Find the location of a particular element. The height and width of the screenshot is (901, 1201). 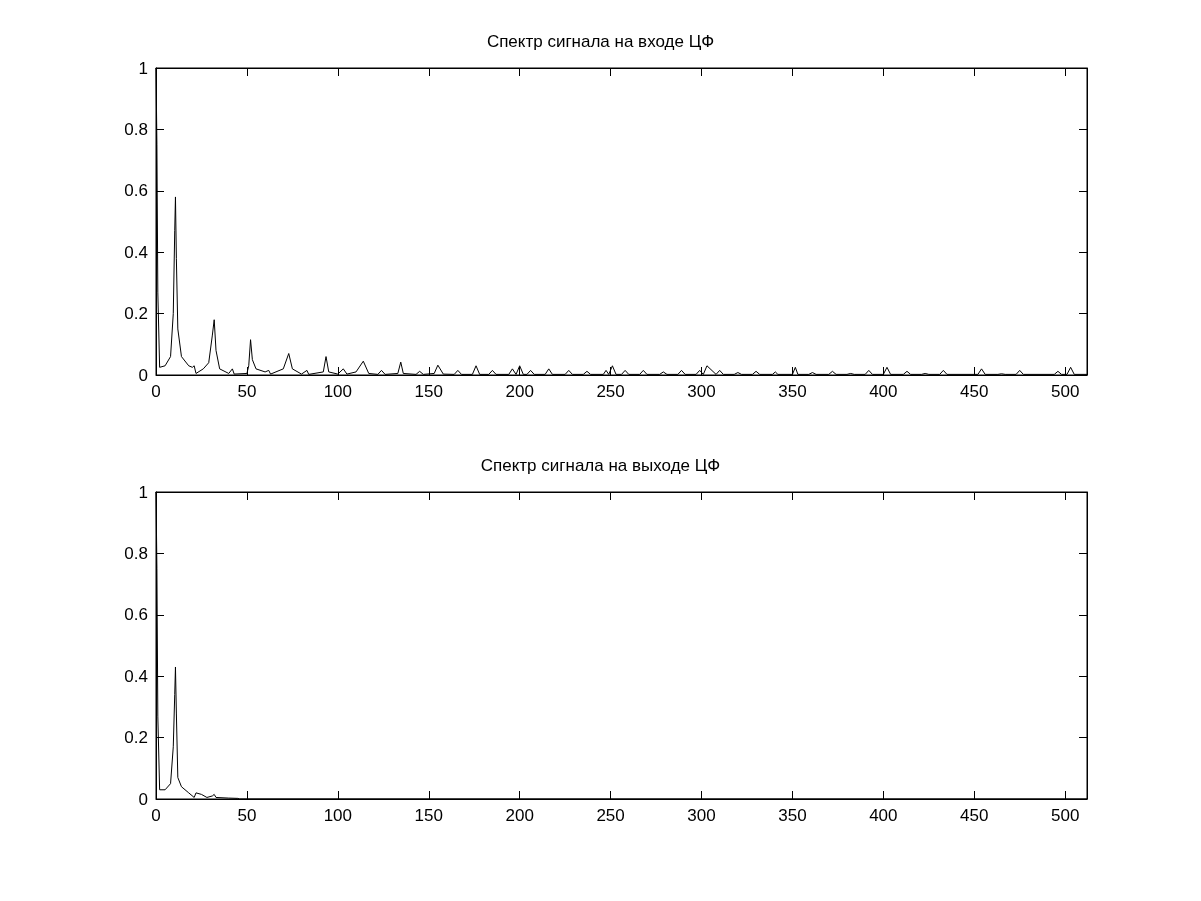

chart-title: Спектр сигнала на входе ЦФ is located at coordinates (600, 41).